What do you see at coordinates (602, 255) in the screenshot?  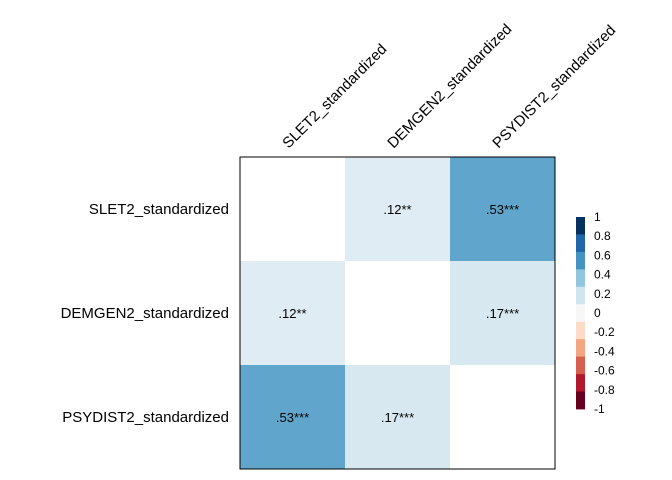 I see `colorbar-tick-label: 0.6` at bounding box center [602, 255].